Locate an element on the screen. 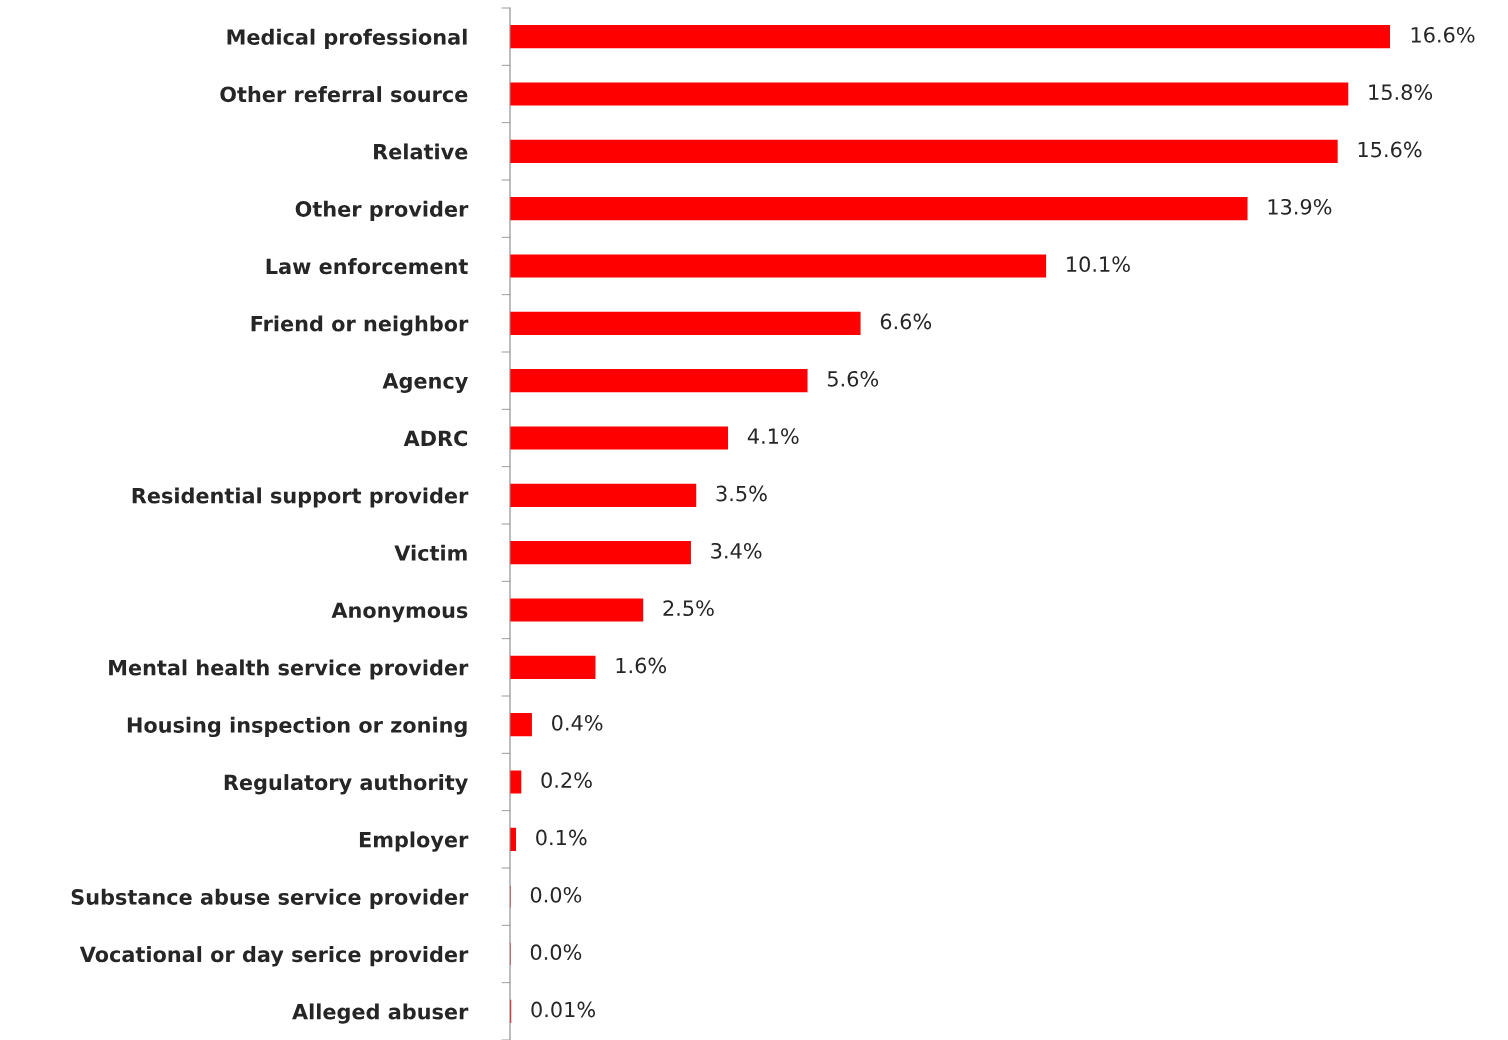 The width and height of the screenshot is (1508, 1040). y-tick-label: Substance abuse service provider is located at coordinates (270, 898).